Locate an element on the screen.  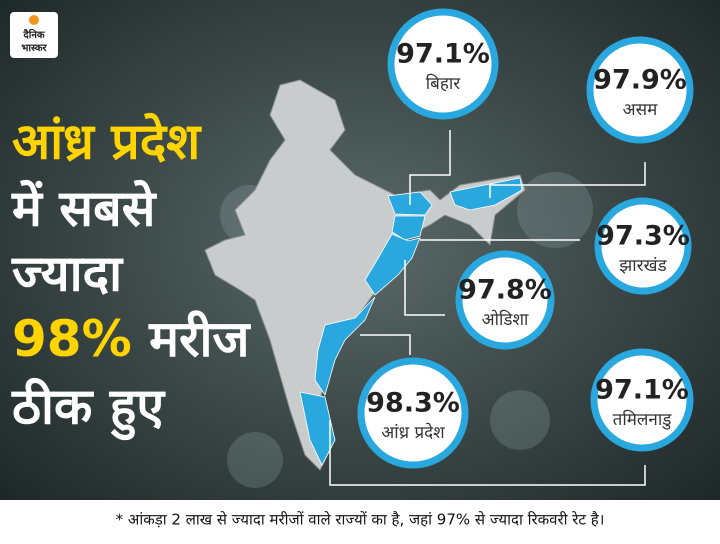
headline: में सबसे is located at coordinates (84, 209).